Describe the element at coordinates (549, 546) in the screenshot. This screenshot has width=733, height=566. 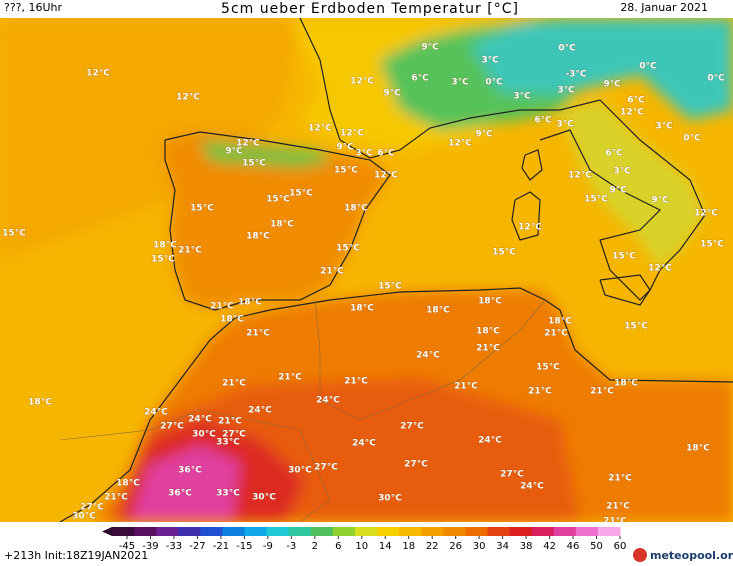
I see `colorbar-tick-label: 42` at that location.